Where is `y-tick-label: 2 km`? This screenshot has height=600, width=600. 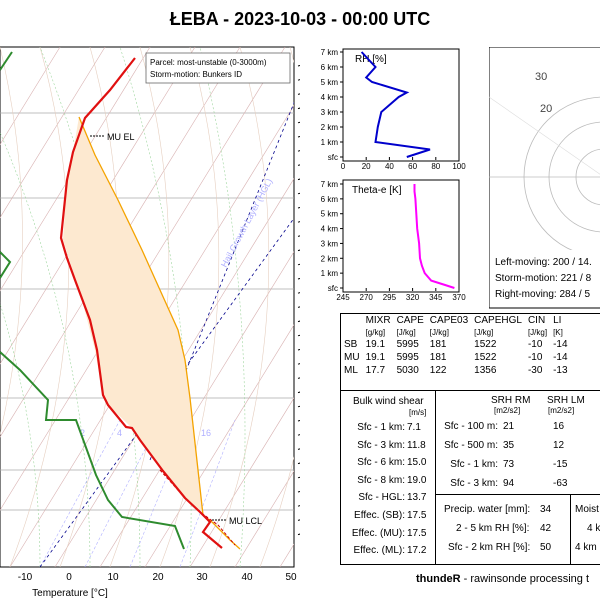
y-tick-label: 2 km is located at coordinates (330, 127).